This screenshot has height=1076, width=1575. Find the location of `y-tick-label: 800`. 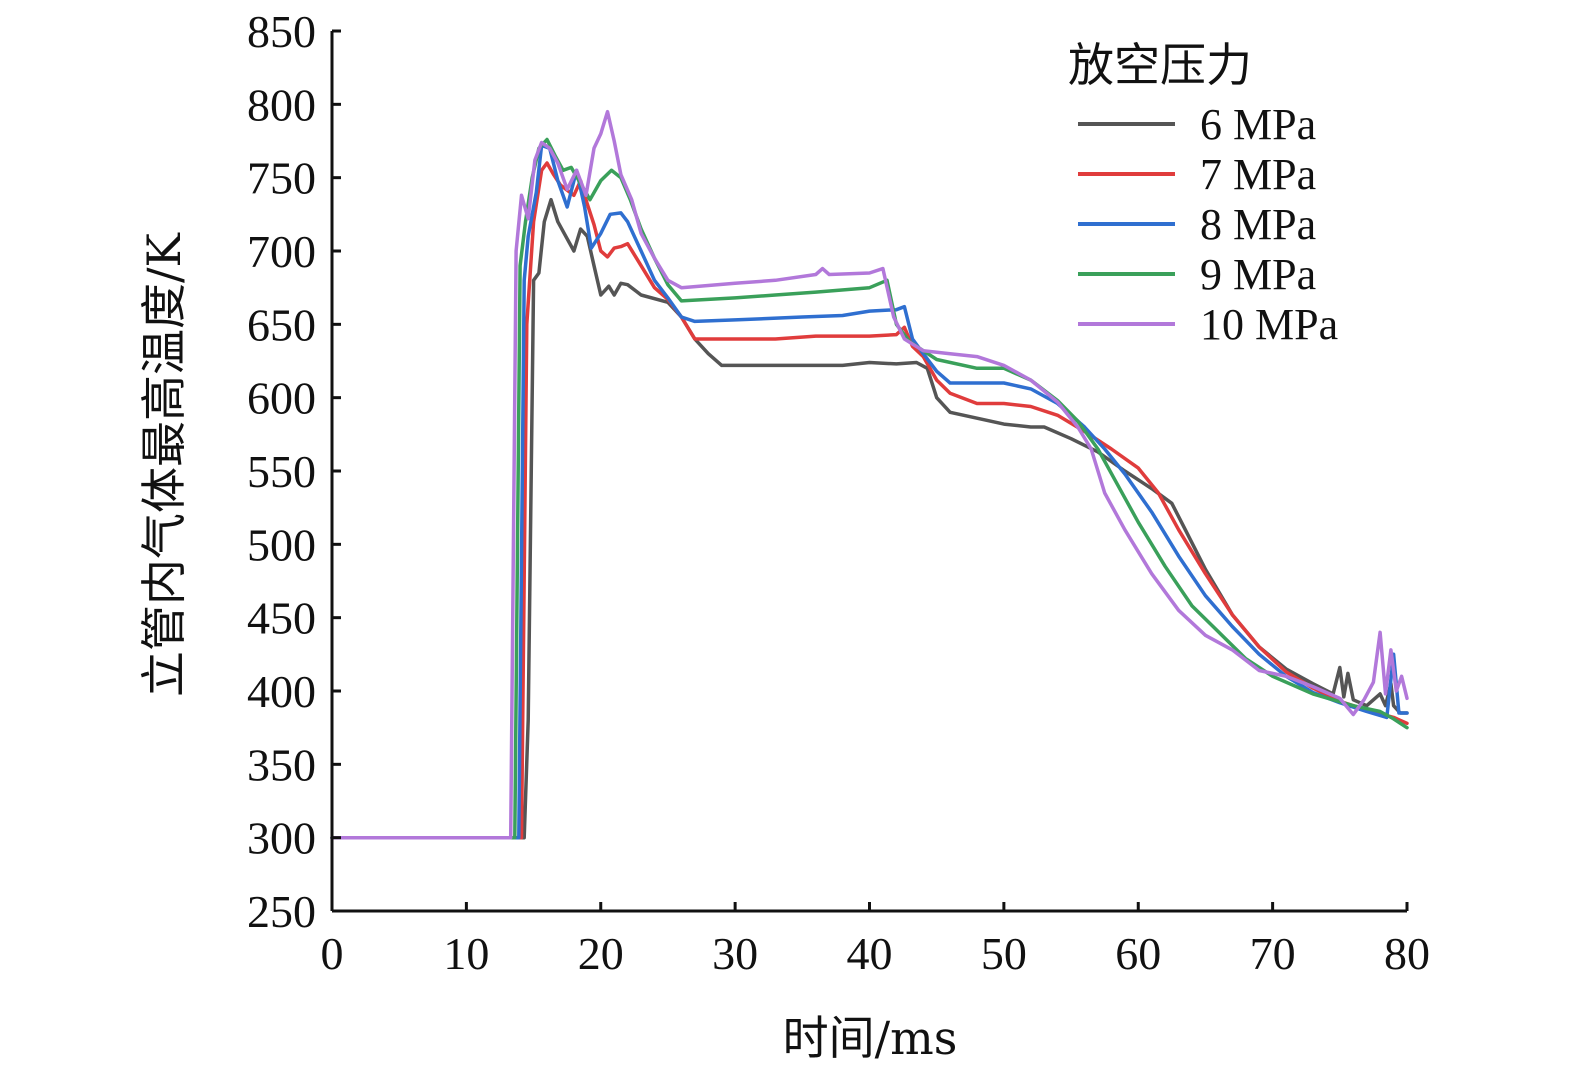

y-tick-label: 800 is located at coordinates (281, 104).